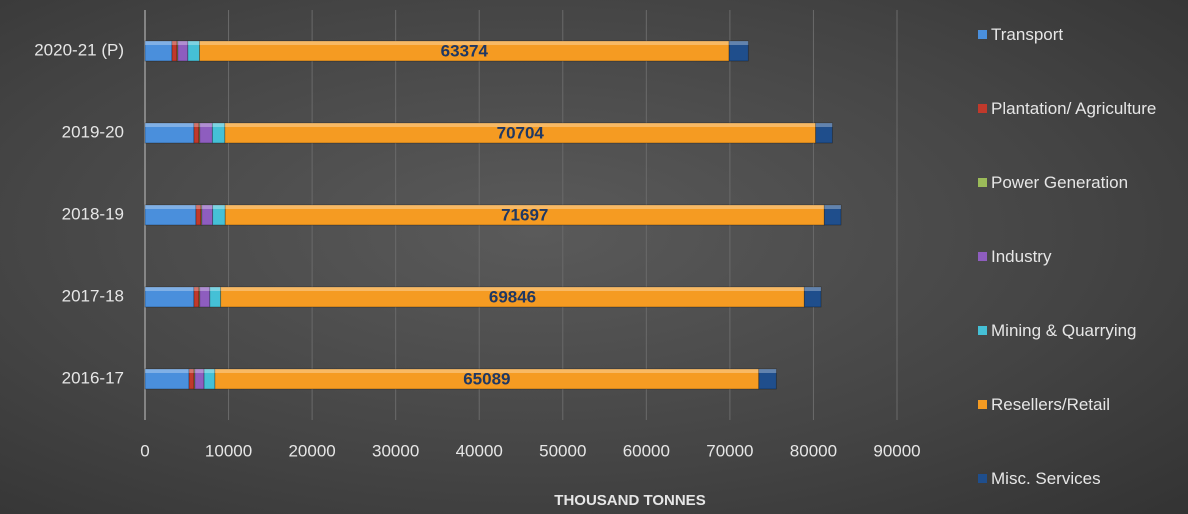  I want to click on x-tick-label: 90000, so click(896, 450).